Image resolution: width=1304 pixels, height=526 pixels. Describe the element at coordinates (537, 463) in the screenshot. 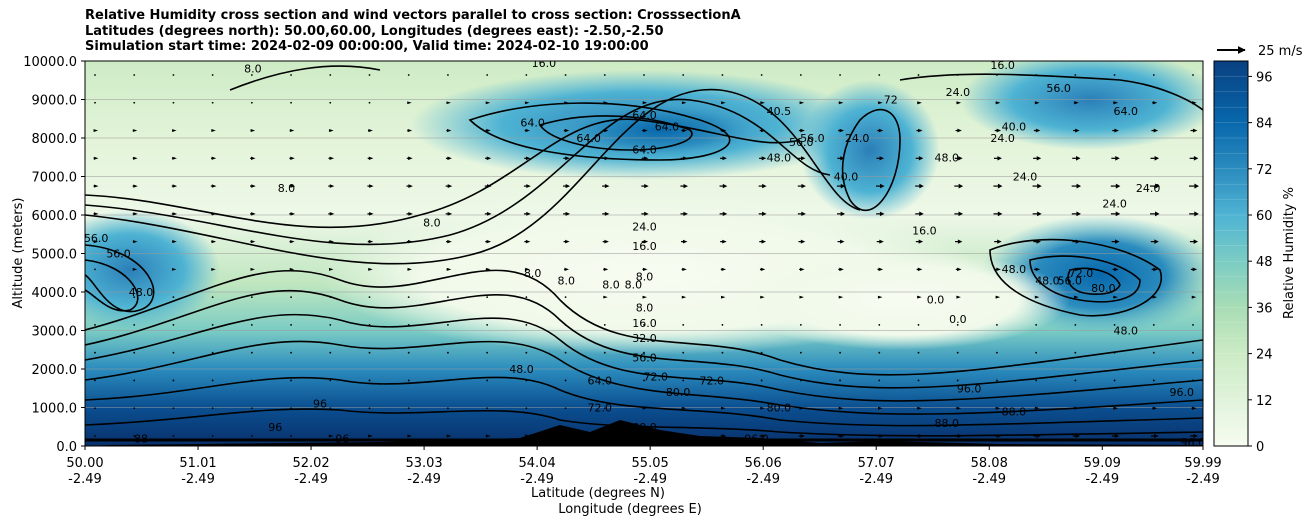

I see `x-tick-label-lat: 54.04` at that location.